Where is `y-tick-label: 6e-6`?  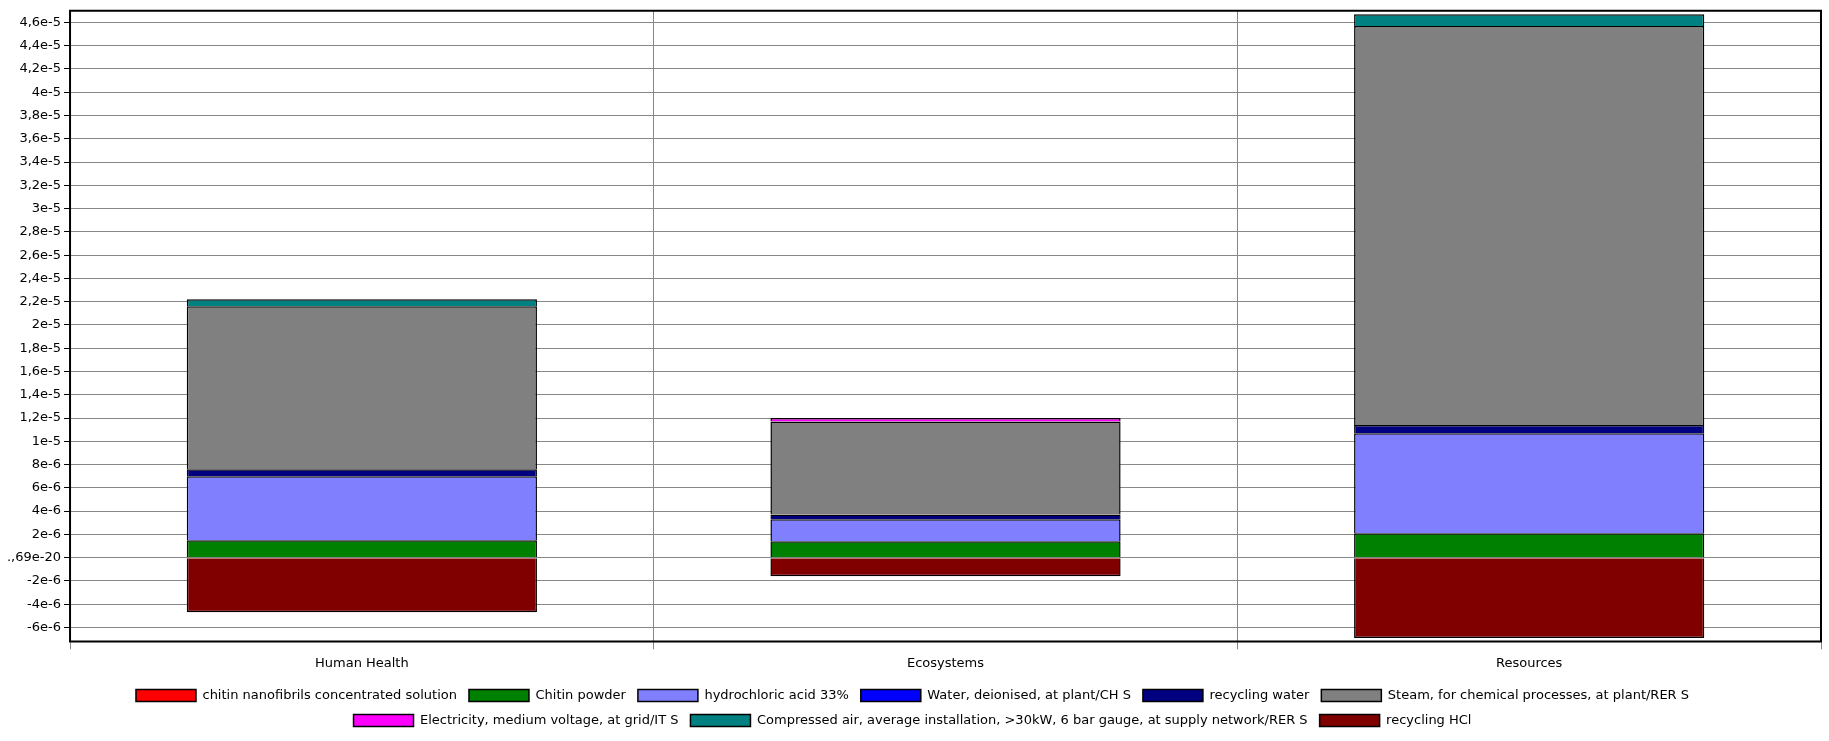
y-tick-label: 6e-6 is located at coordinates (46, 487).